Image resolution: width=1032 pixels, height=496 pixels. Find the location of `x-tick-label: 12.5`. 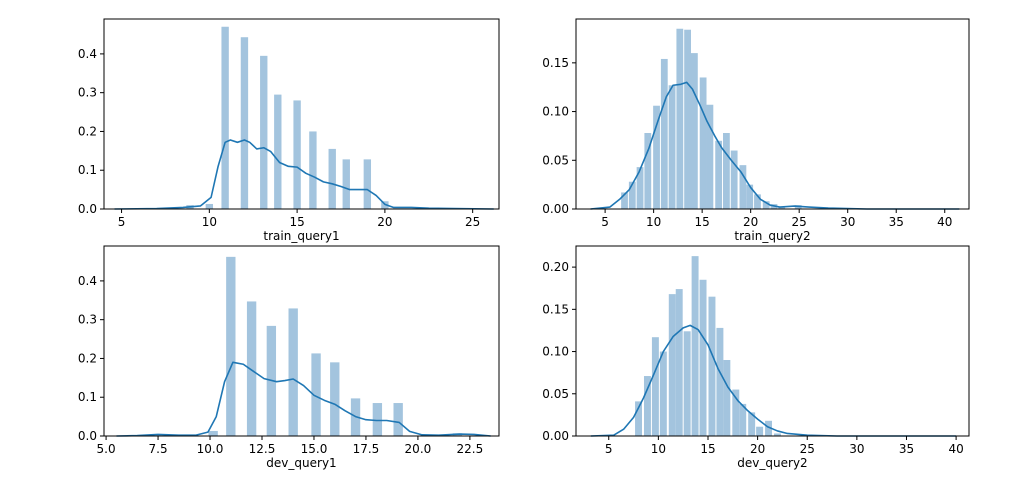

x-tick-label: 12.5 is located at coordinates (262, 449).